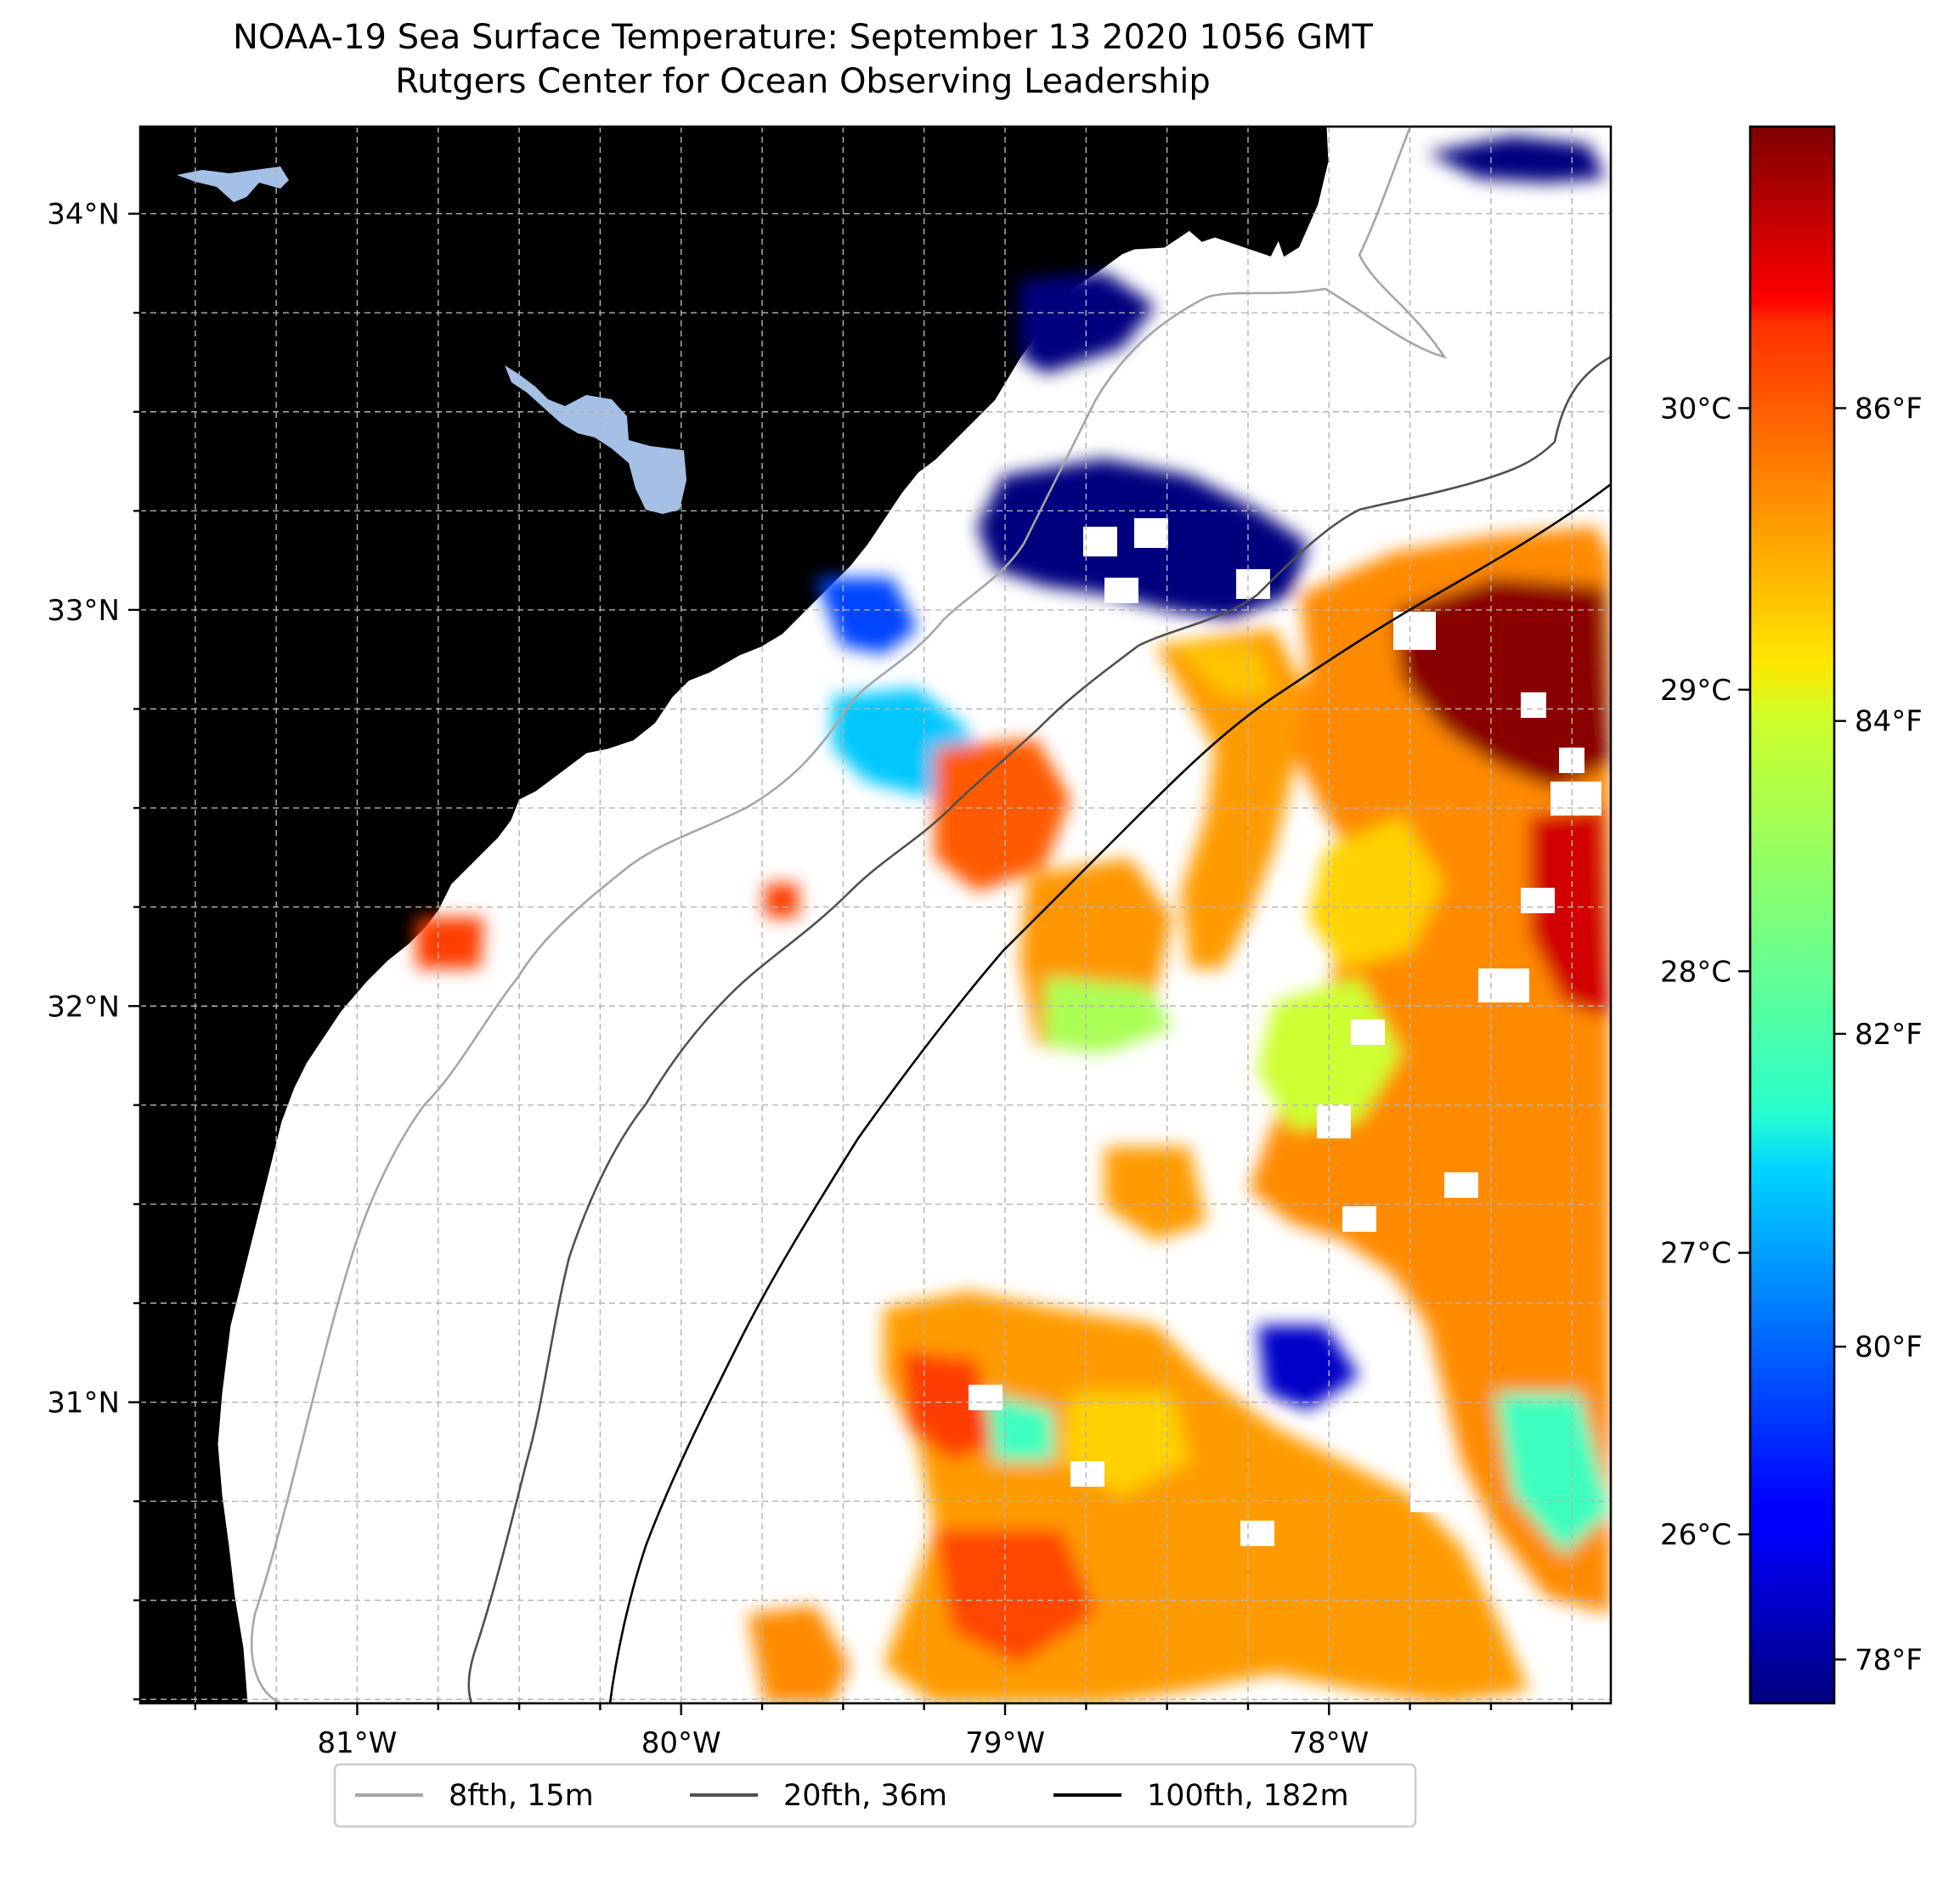 This screenshot has width=1960, height=1880. What do you see at coordinates (1248, 1796) in the screenshot?
I see `legend-label-100fth: 100fth, 182m` at bounding box center [1248, 1796].